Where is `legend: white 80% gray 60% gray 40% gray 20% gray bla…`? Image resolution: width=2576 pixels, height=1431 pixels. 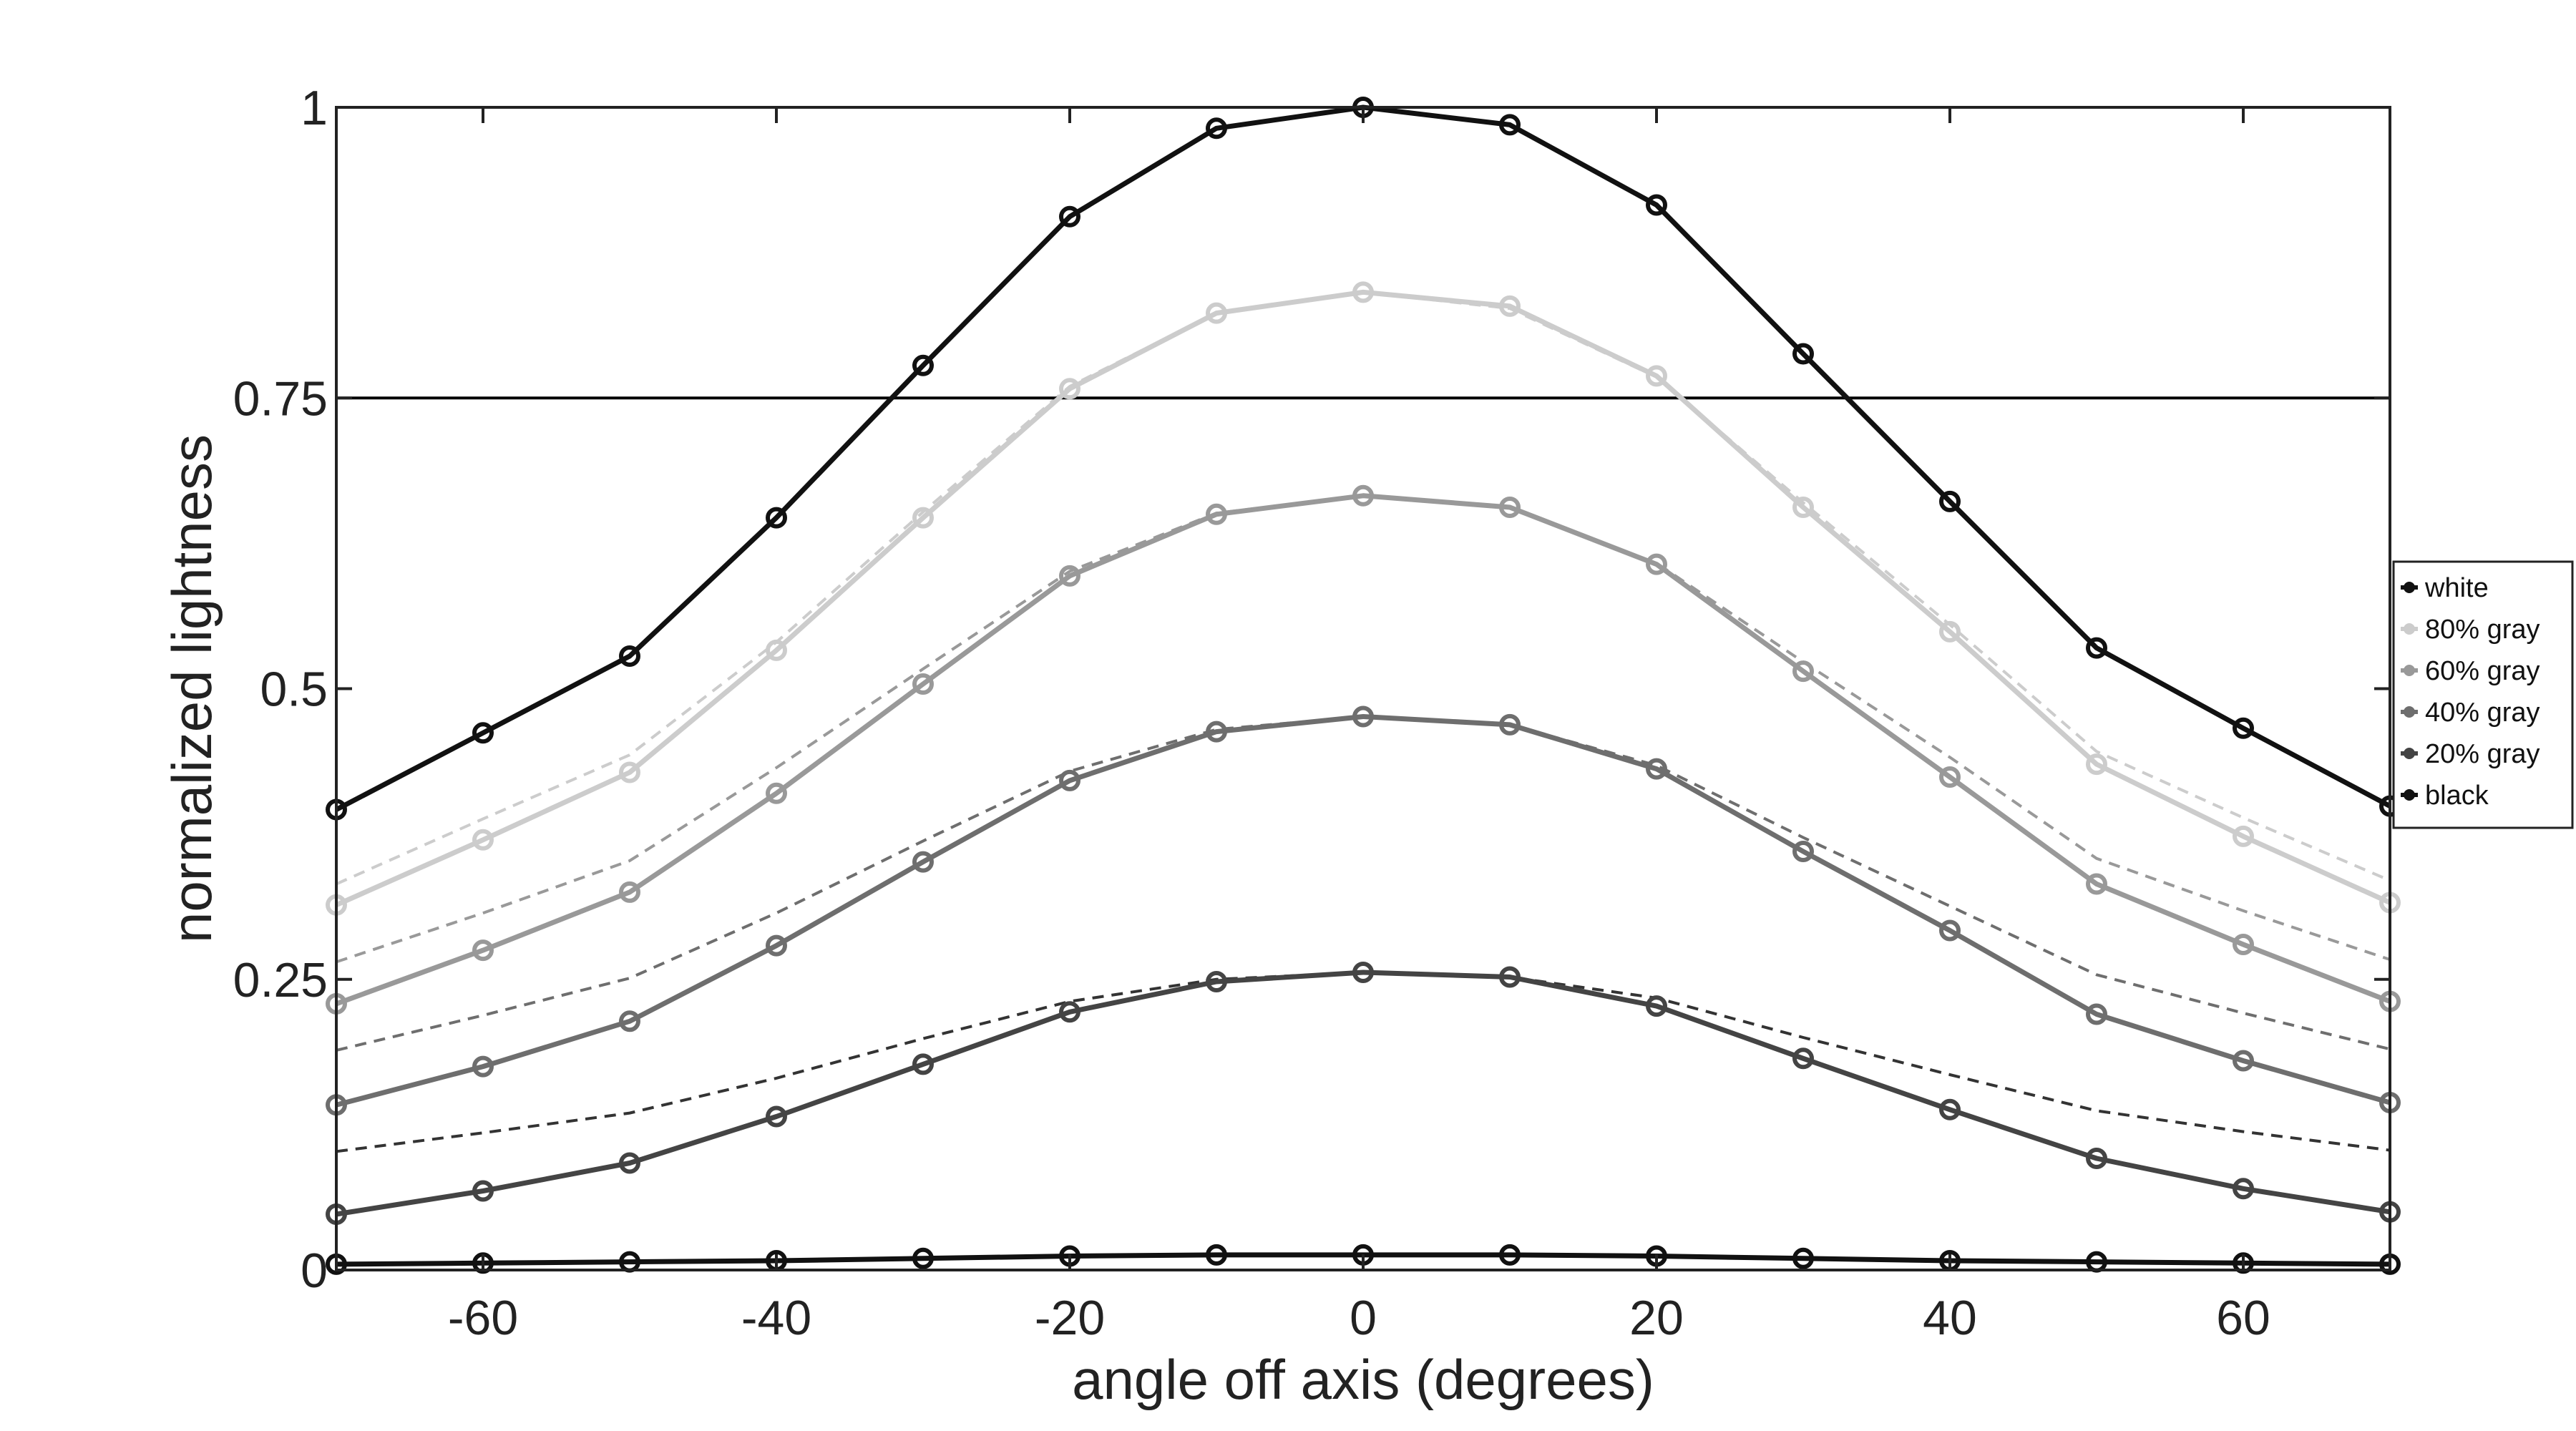
legend: white 80% gray 60% gray 40% gray 20% gray bla… is located at coordinates (2483, 694).